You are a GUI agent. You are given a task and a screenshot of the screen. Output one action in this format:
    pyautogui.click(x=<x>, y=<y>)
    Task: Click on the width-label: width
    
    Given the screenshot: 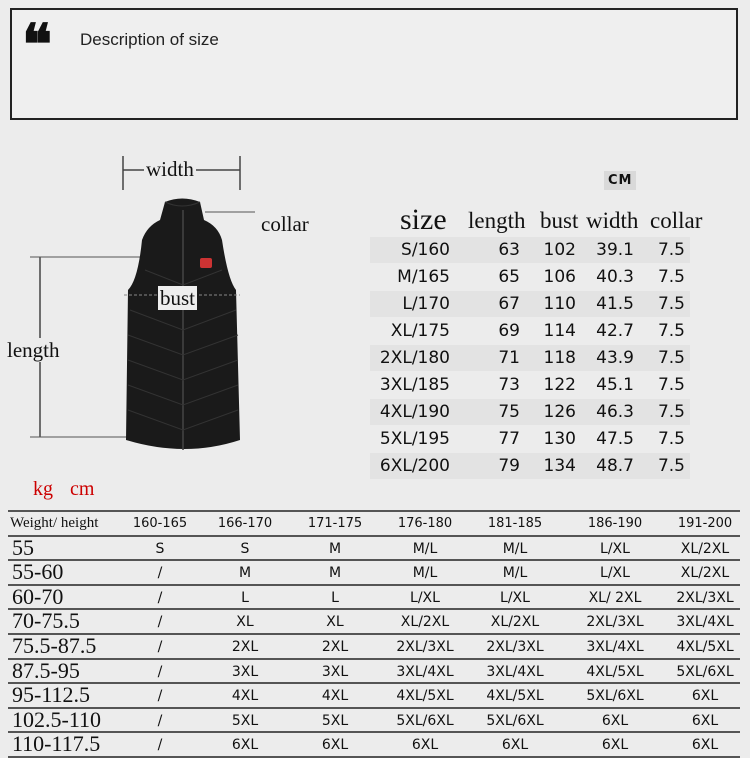 What is the action you would take?
    pyautogui.click(x=170, y=169)
    